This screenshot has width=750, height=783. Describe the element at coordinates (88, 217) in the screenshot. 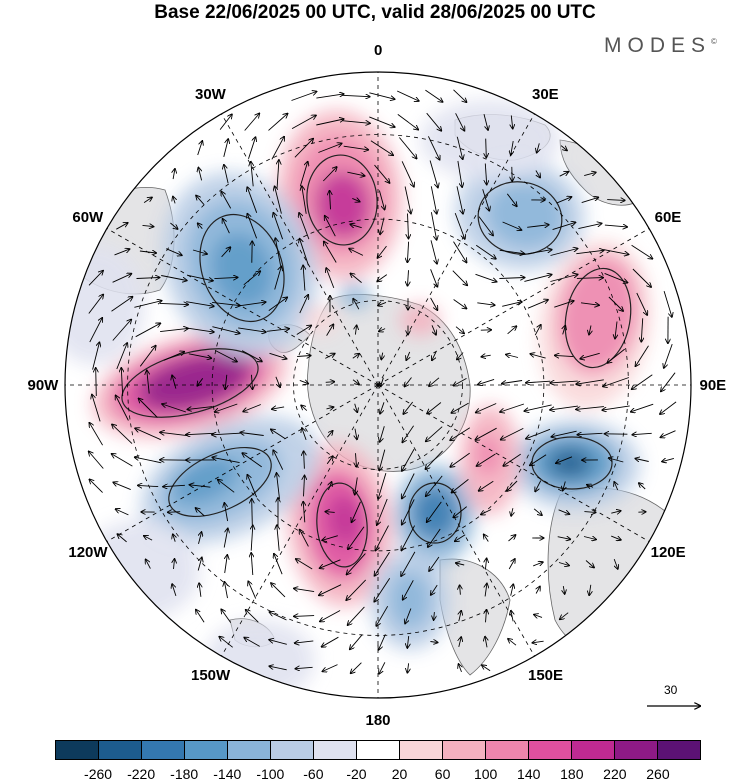

I see `longitude-label: 60W` at that location.